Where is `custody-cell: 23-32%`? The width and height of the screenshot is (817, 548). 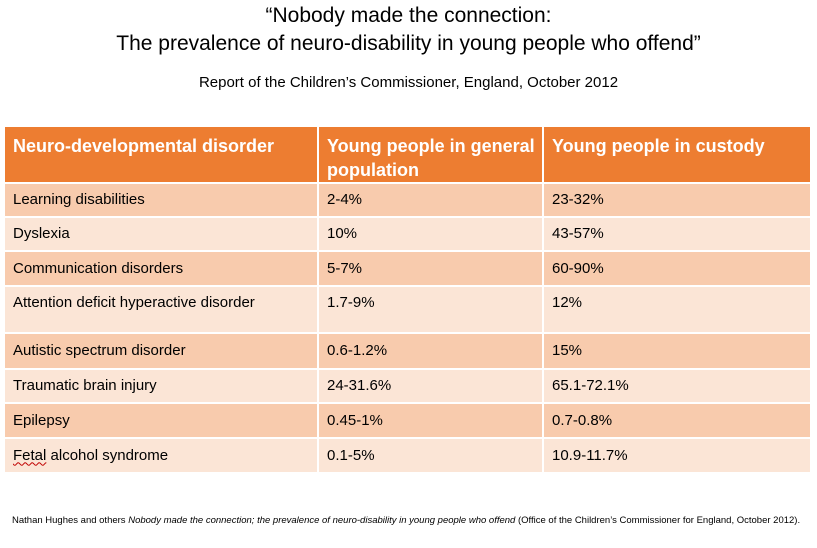
custody-cell: 23-32% is located at coordinates (676, 200).